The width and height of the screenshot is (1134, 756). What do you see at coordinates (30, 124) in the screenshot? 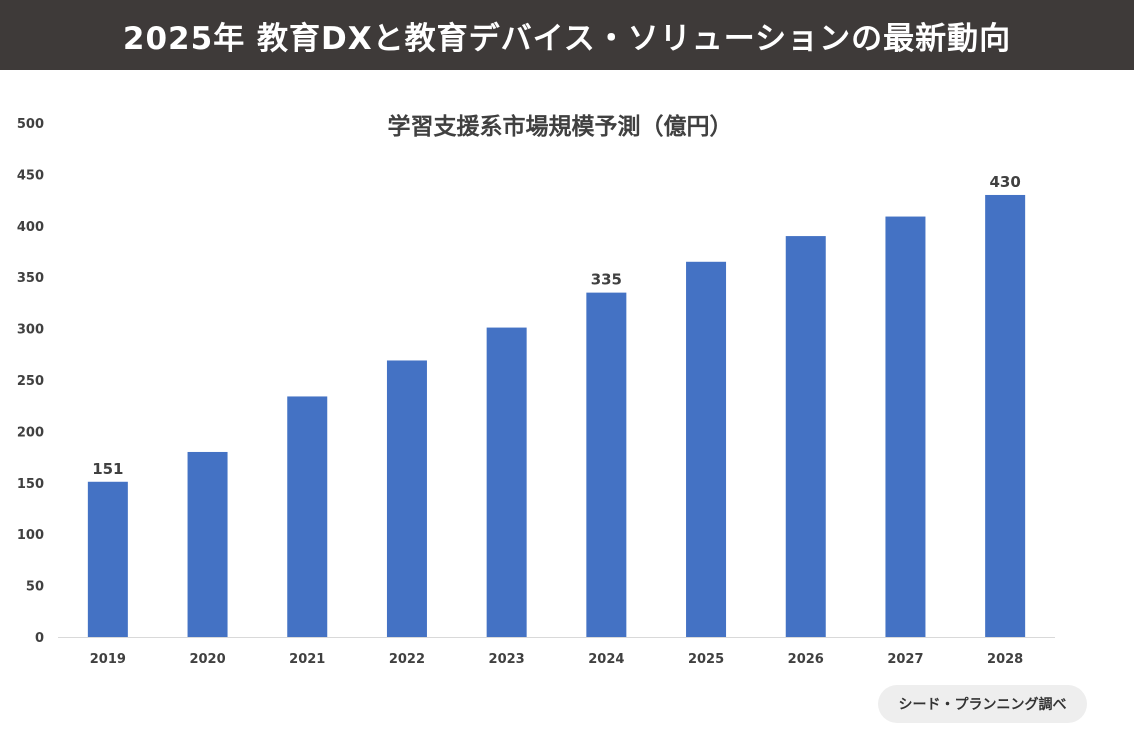
I see `y-tick-label: 500` at bounding box center [30, 124].